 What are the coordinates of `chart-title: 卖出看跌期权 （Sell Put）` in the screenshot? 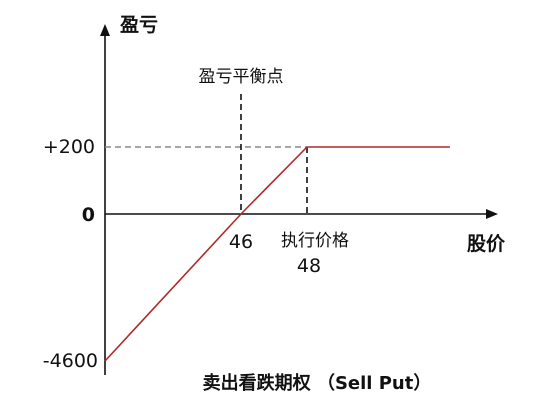 It's located at (317, 383).